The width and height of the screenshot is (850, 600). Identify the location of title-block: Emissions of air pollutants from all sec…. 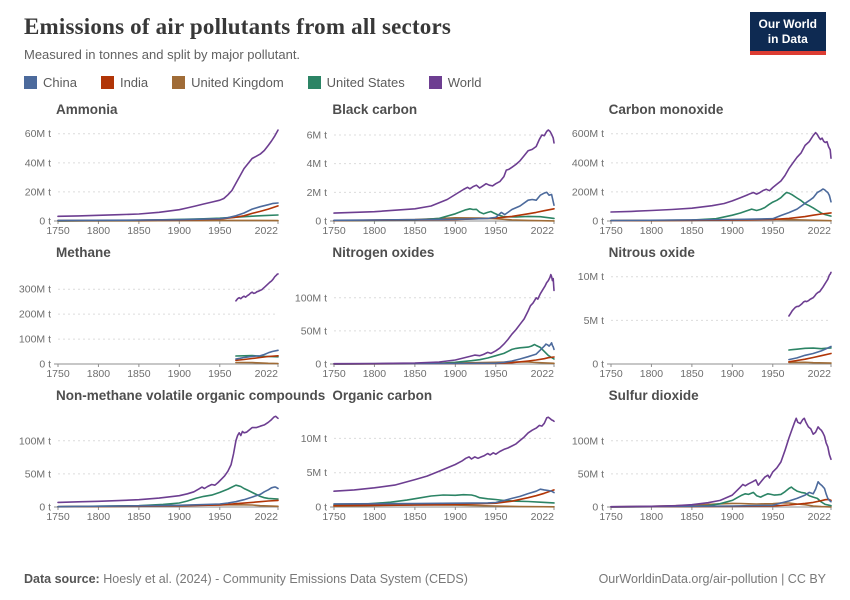
(237, 43).